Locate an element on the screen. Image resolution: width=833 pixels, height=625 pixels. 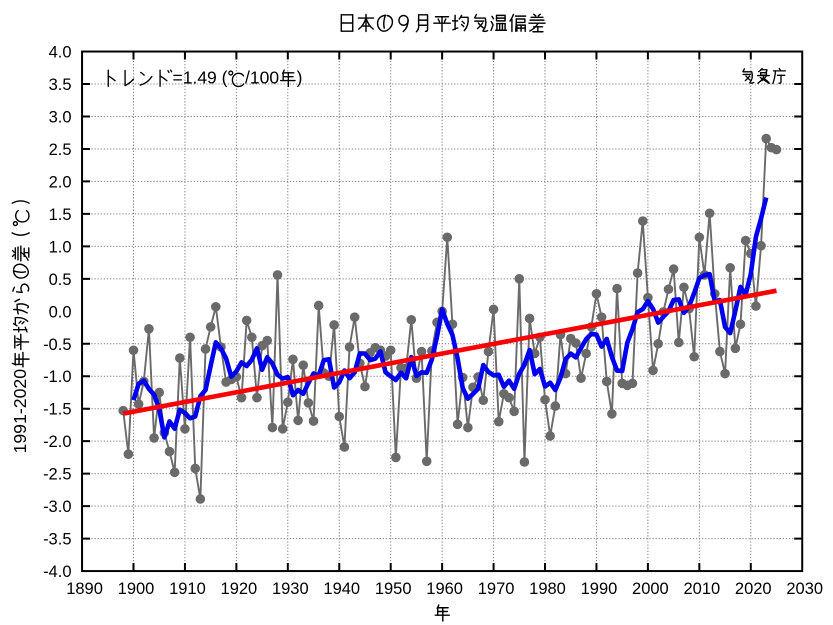
svg-text: 1990 is located at coordinates (599, 589).